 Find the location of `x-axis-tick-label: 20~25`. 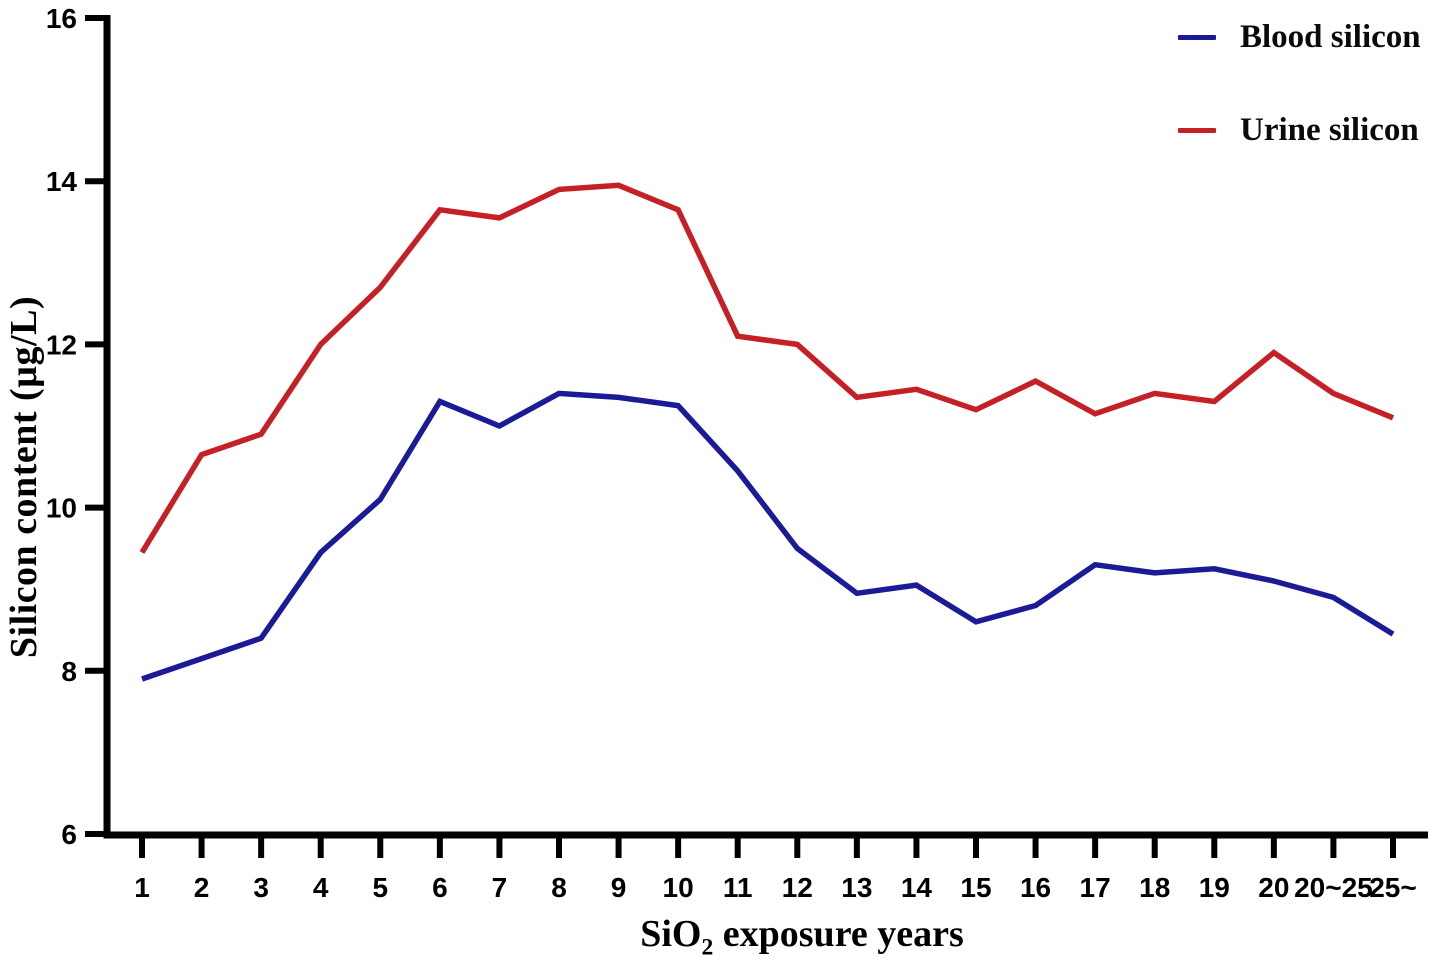

x-axis-tick-label: 20~25 is located at coordinates (1333, 887).